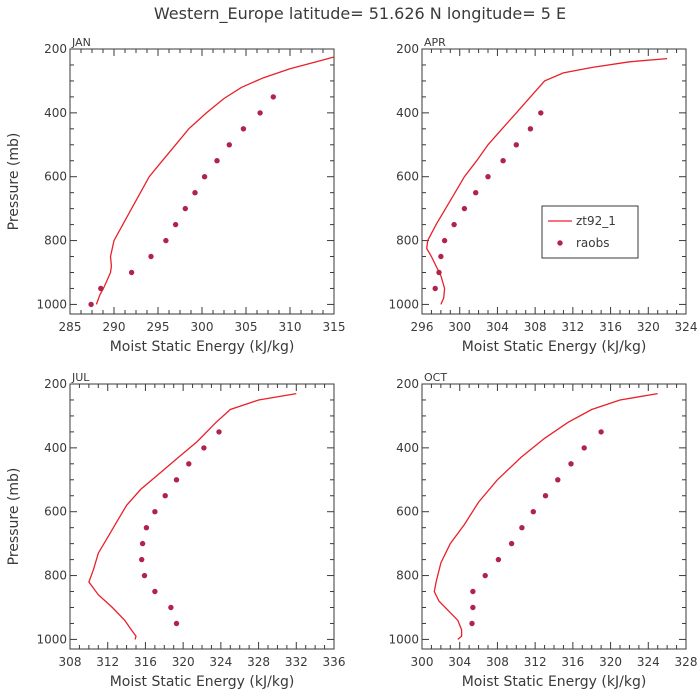  What do you see at coordinates (596, 221) in the screenshot?
I see `legend-label: zt92_1` at bounding box center [596, 221].